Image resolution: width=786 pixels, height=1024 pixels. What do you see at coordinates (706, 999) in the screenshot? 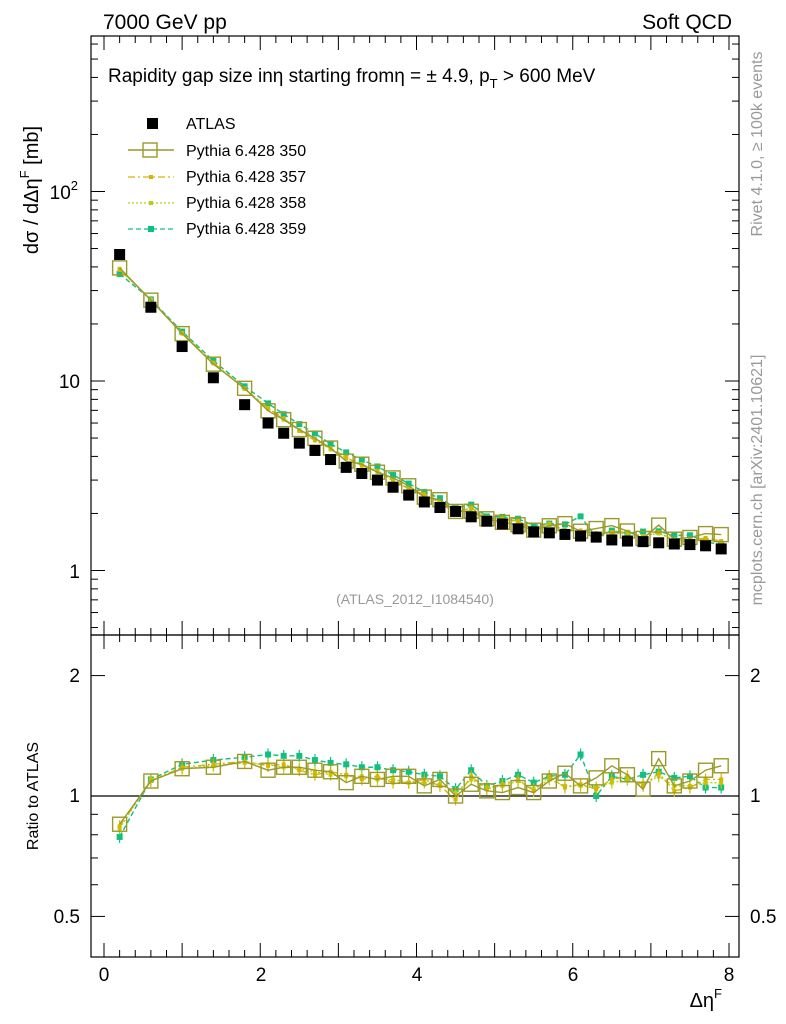
I see `x-axis-label: ΔηF` at bounding box center [706, 999].